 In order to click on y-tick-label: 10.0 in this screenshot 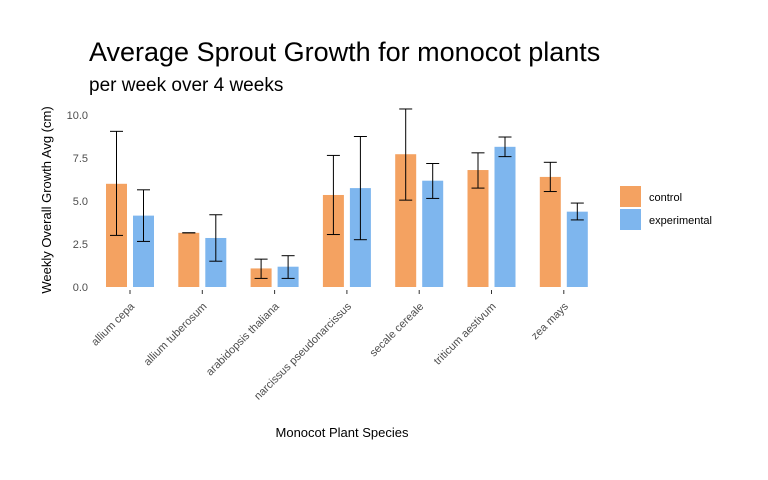, I will do `click(77, 116)`.